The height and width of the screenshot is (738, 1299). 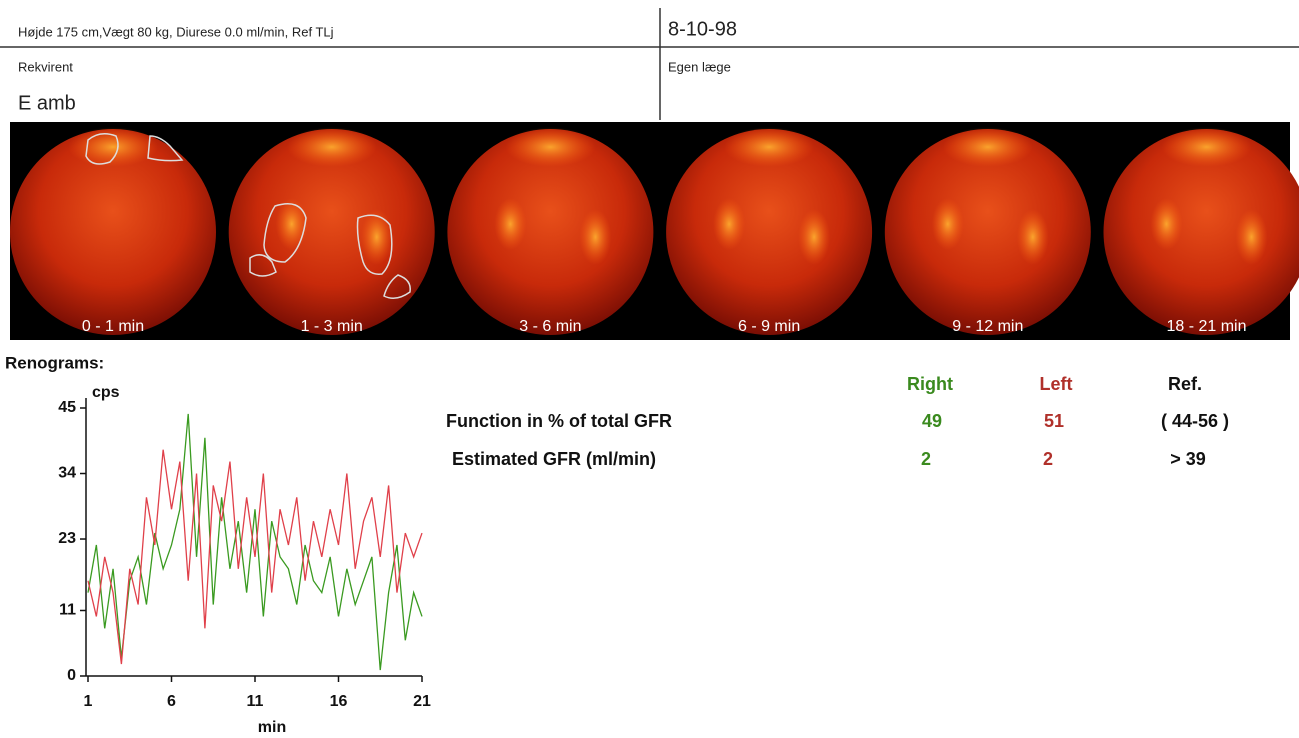 I want to click on y-tick-label: 34, so click(x=67, y=473).